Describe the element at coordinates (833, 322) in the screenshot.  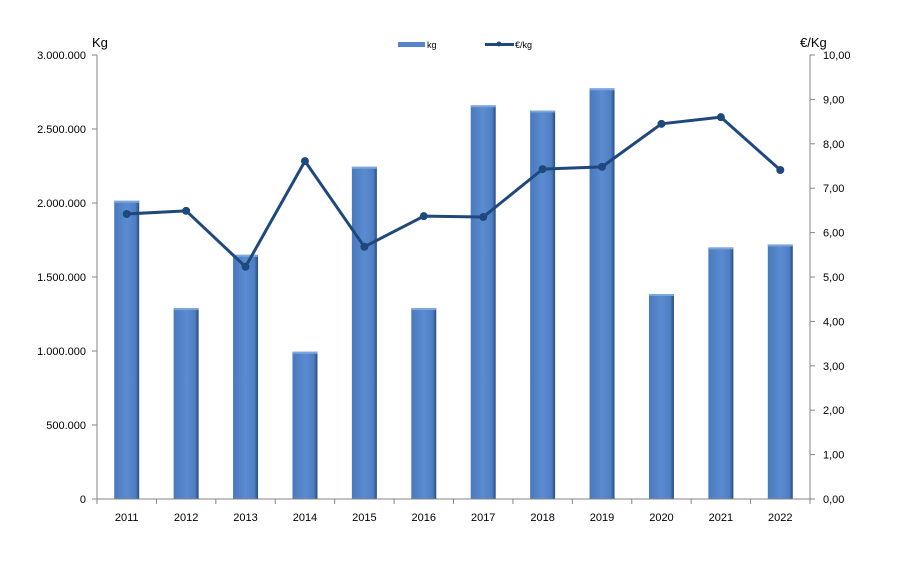
I see `y2-tick-label: 4,00` at that location.